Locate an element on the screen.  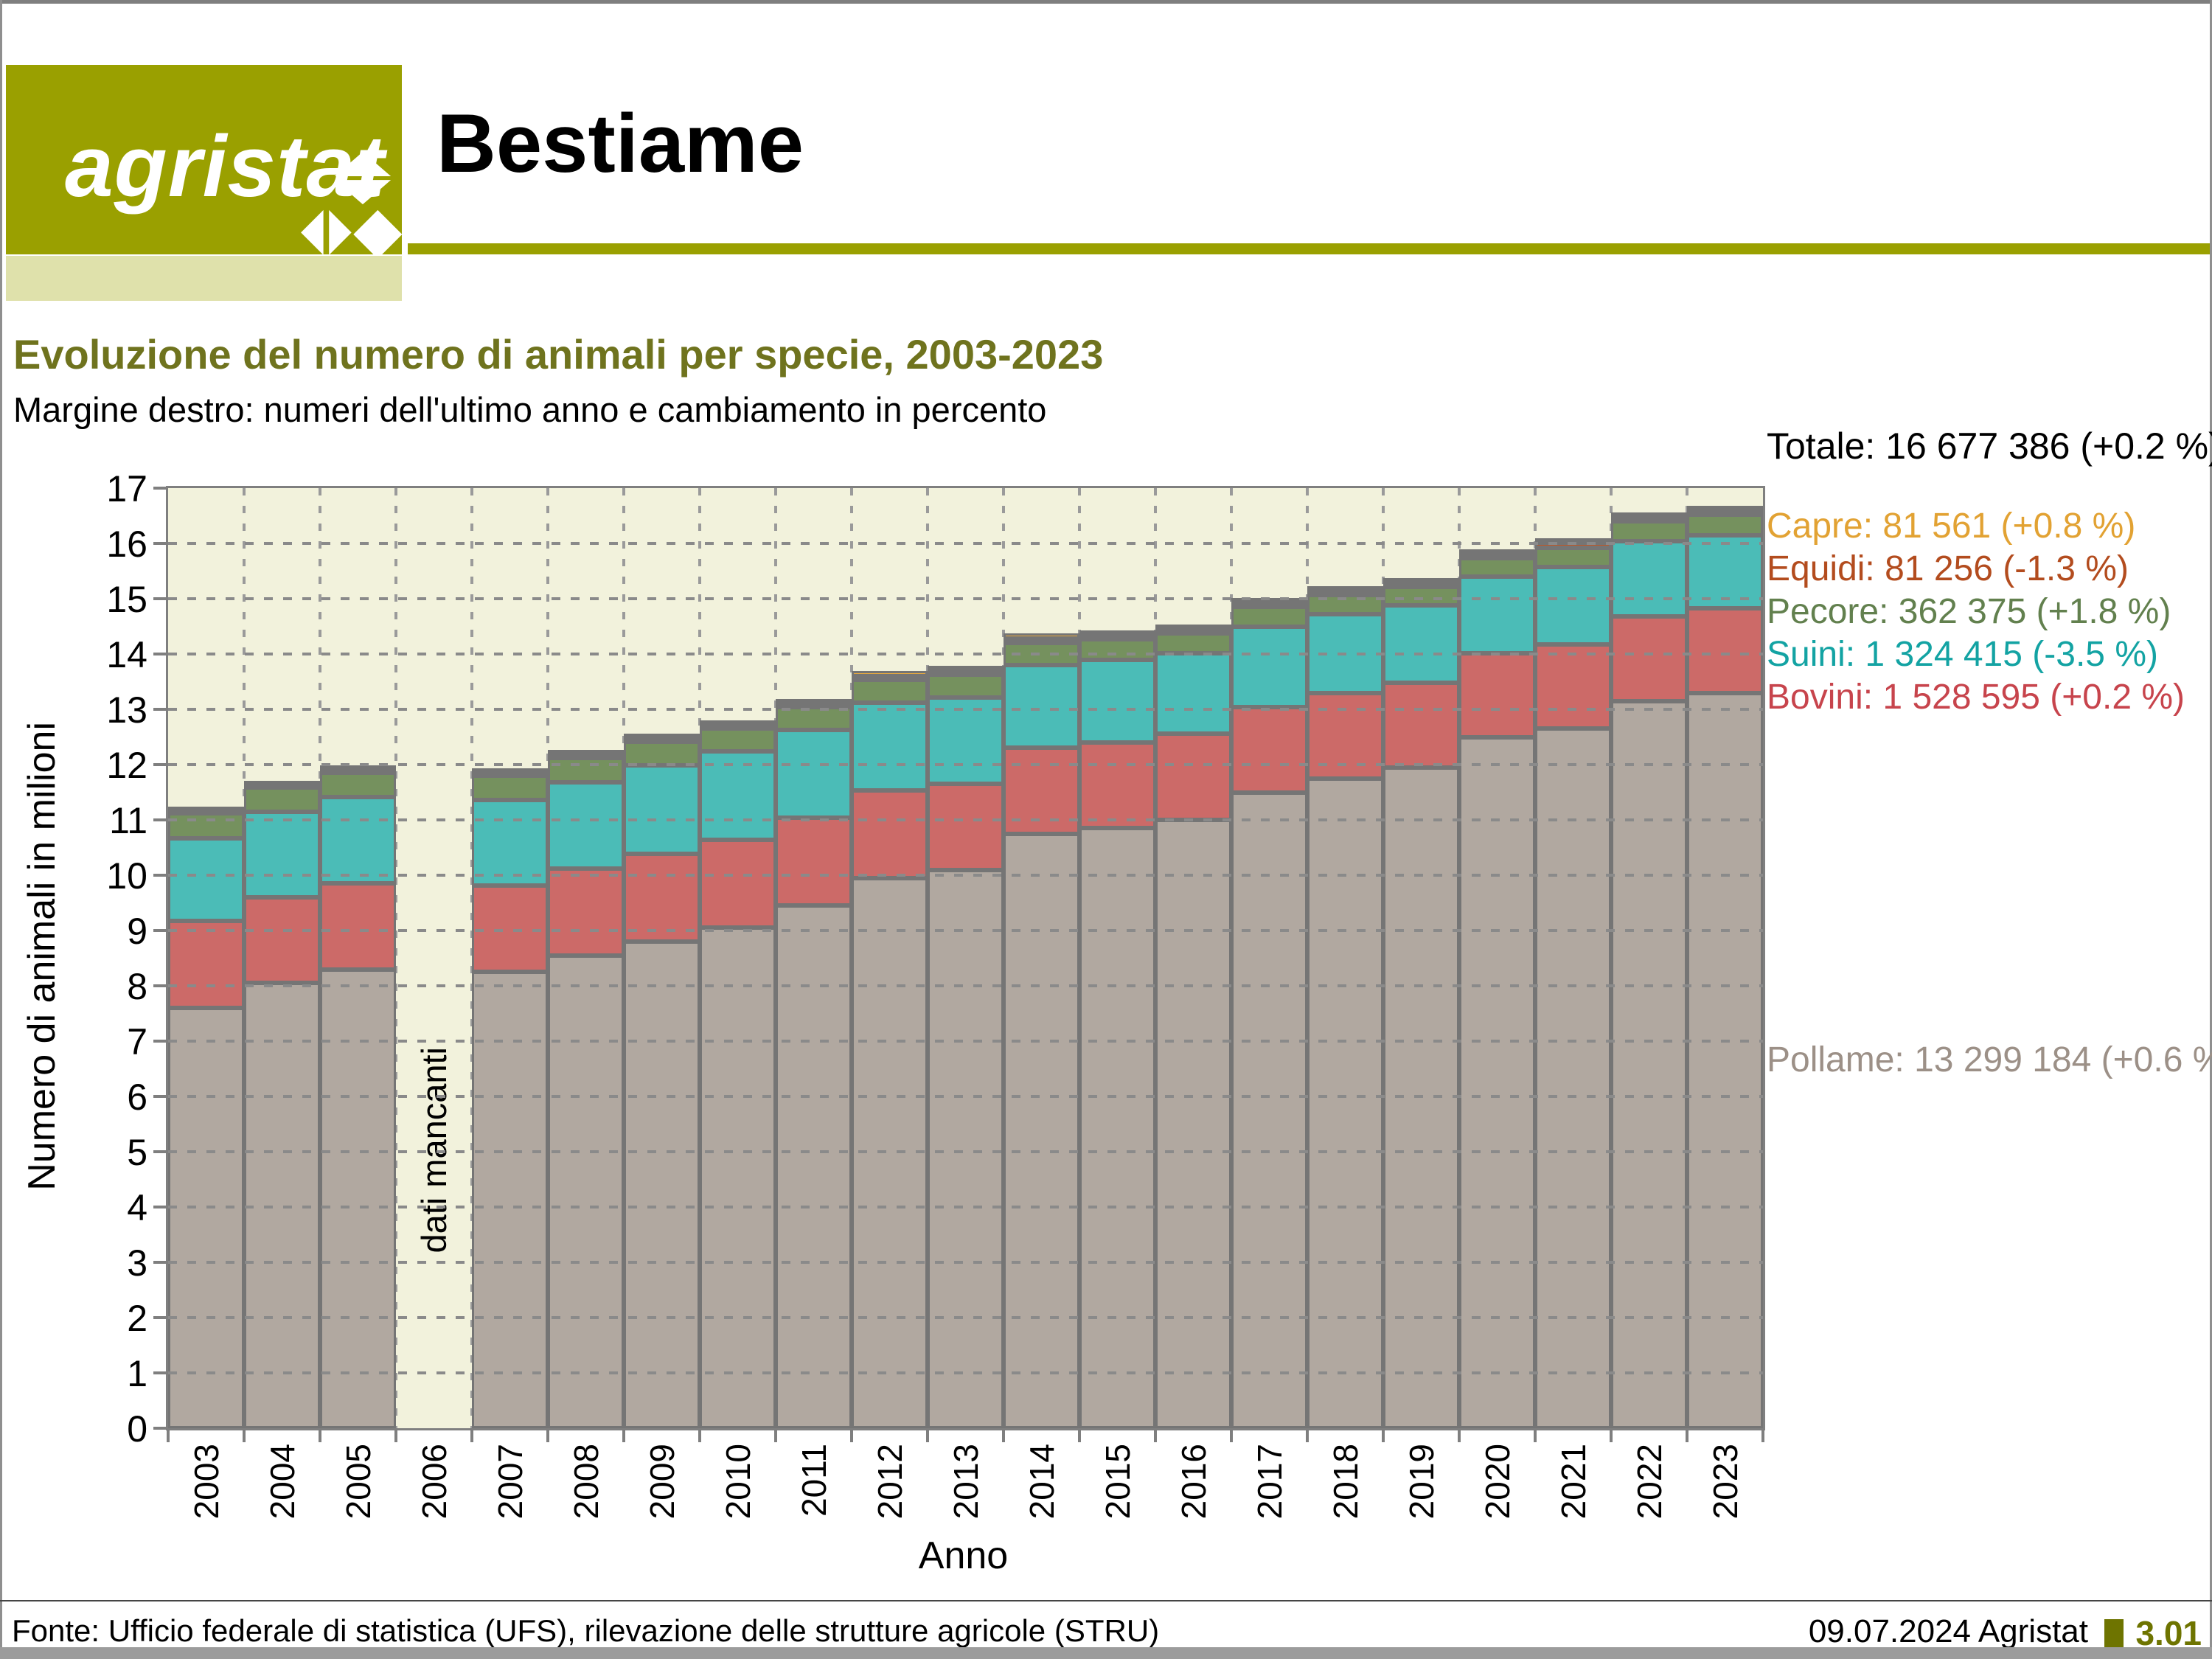
bar-segment-pollame-2015 is located at coordinates (1117, 1128).